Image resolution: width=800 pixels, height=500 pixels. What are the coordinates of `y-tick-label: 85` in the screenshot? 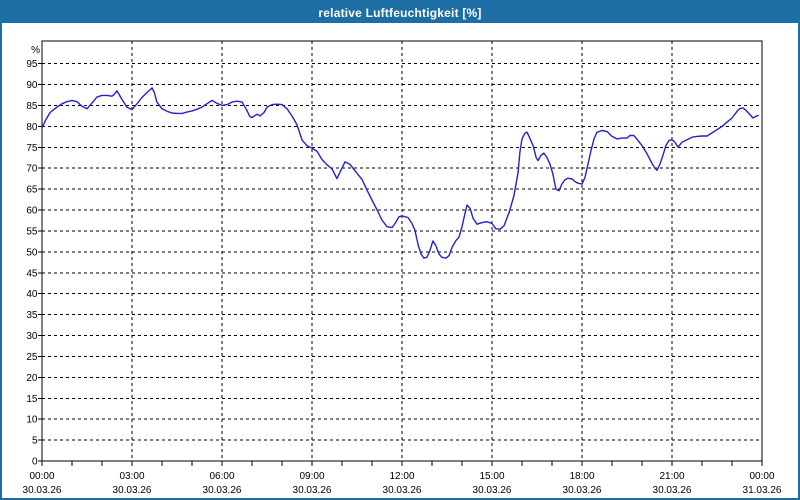 It's located at (32, 106).